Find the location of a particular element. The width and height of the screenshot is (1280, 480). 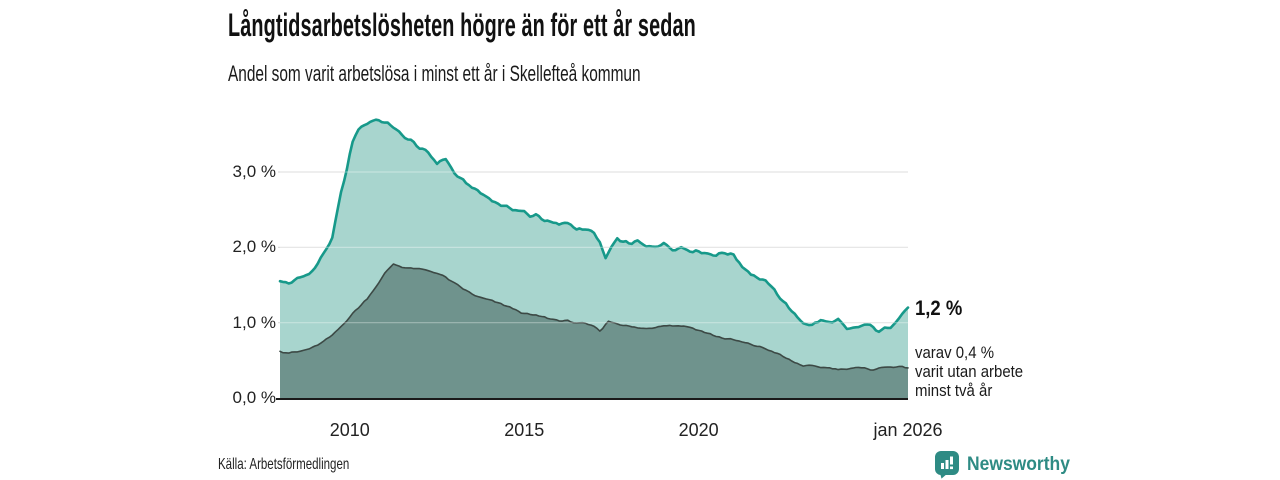

x-axis-label: jan 2026 is located at coordinates (908, 430).